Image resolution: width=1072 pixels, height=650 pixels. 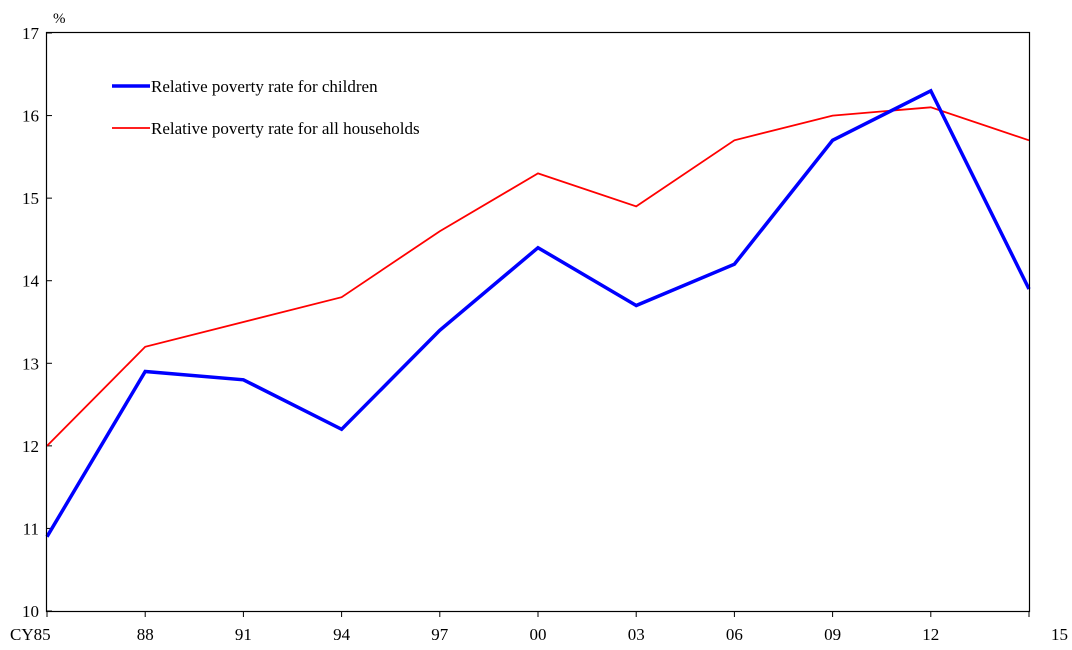 I want to click on y-tick-label: 12, so click(x=30, y=446).